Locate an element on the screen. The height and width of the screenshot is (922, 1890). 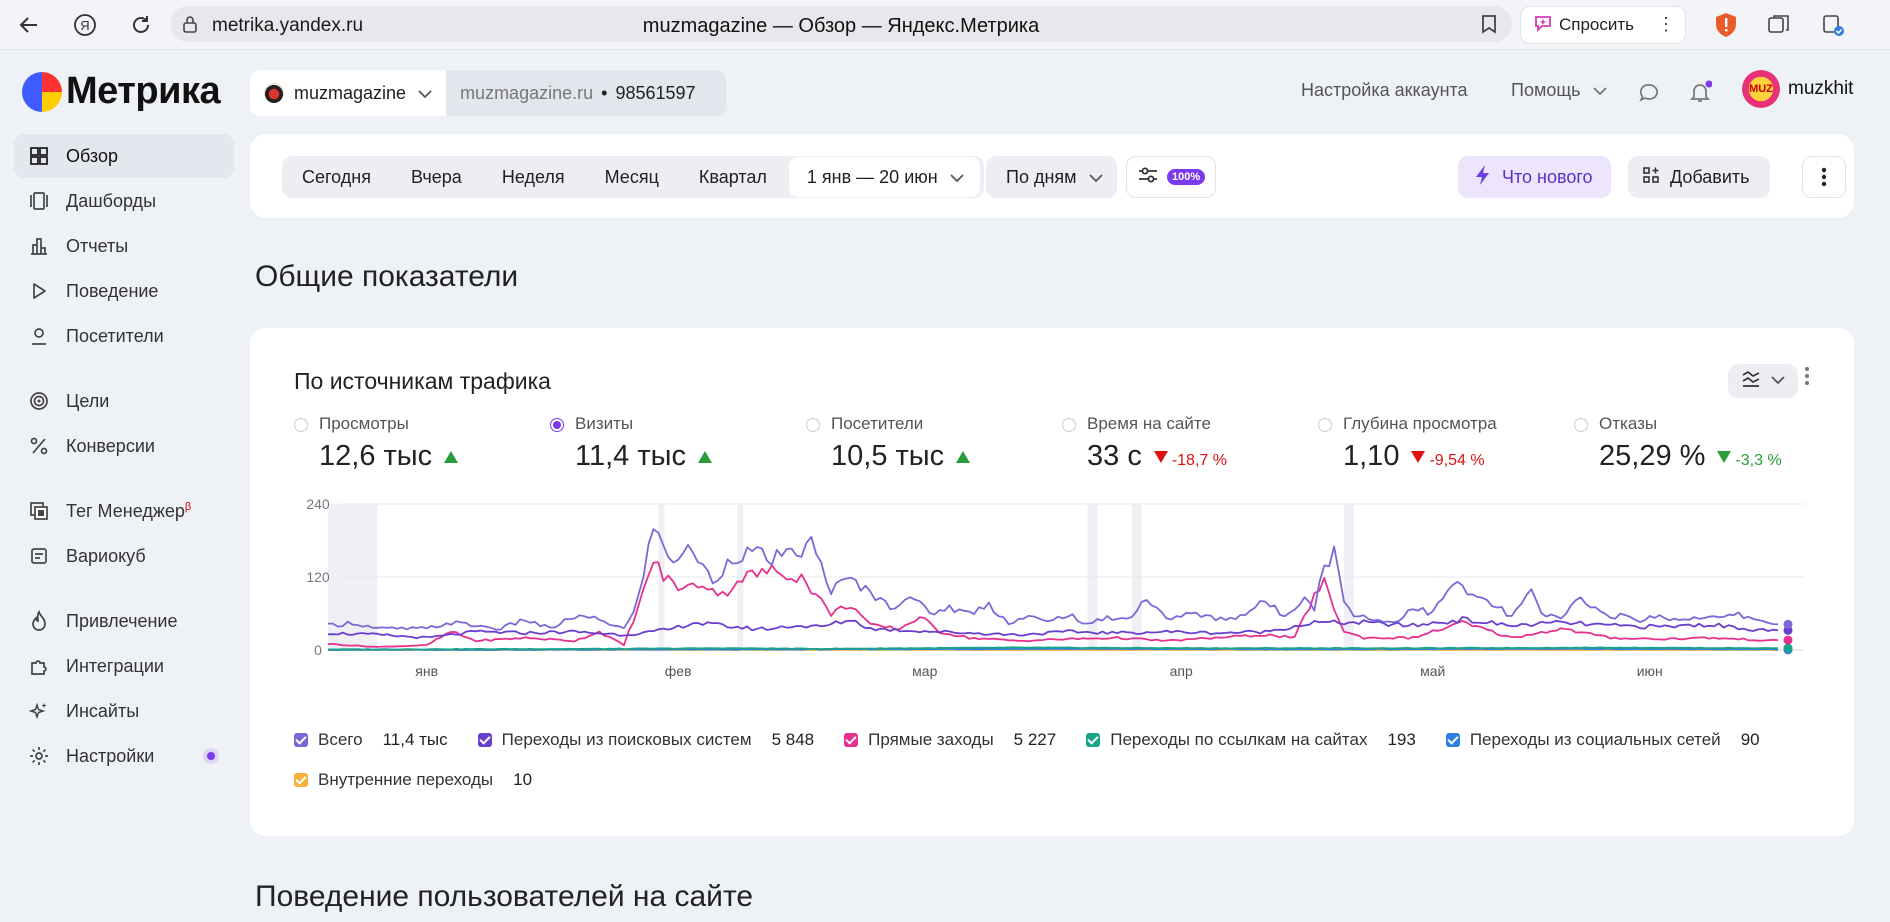
legend-value: 5 227 is located at coordinates (1035, 739).